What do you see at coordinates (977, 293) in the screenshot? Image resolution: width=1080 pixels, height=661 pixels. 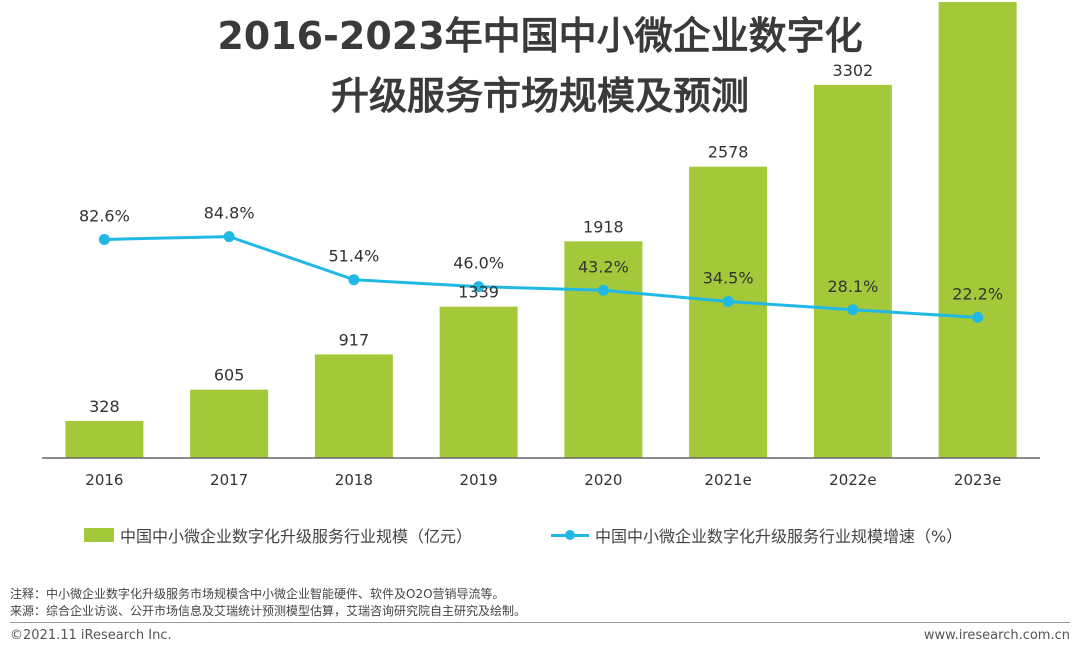 I see `growth-value-label: 22.2%` at bounding box center [977, 293].